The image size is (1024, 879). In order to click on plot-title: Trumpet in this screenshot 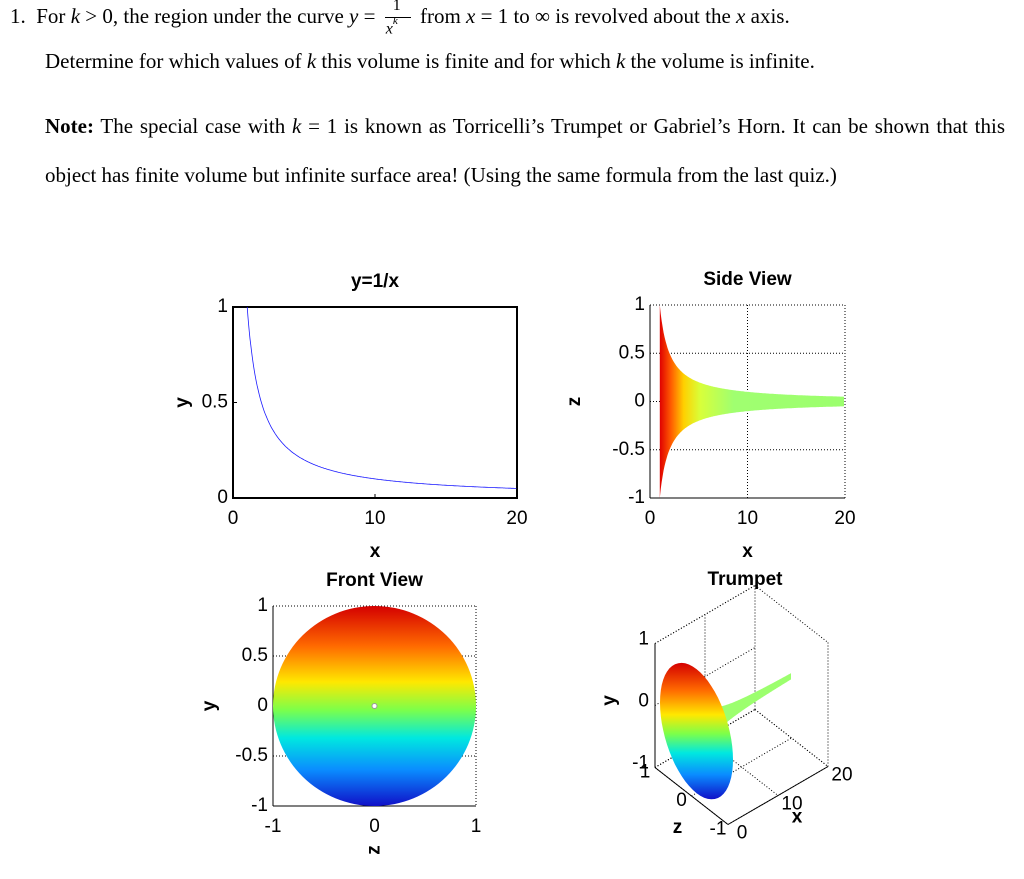, I will do `click(746, 579)`.